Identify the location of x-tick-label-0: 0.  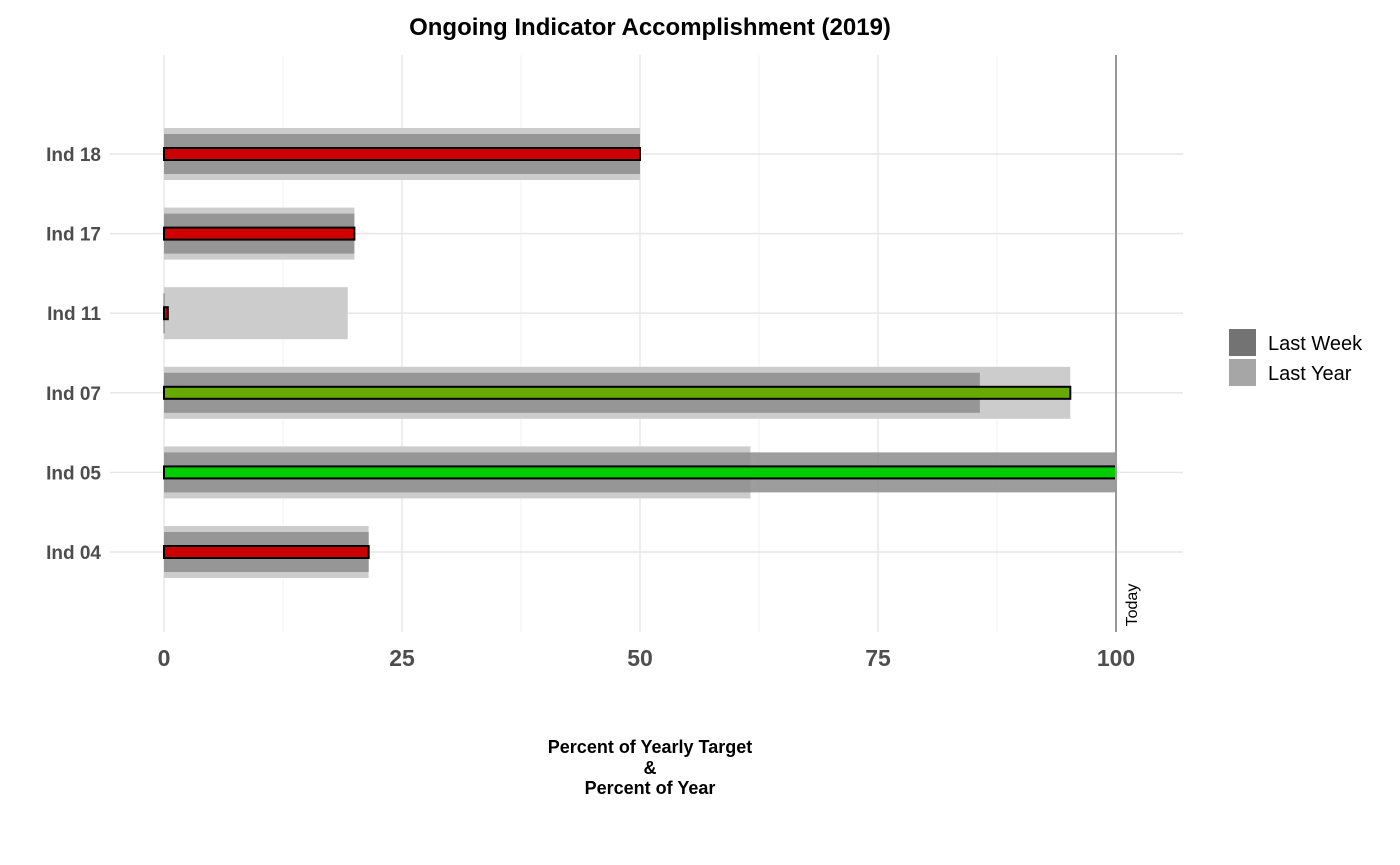
(164, 658).